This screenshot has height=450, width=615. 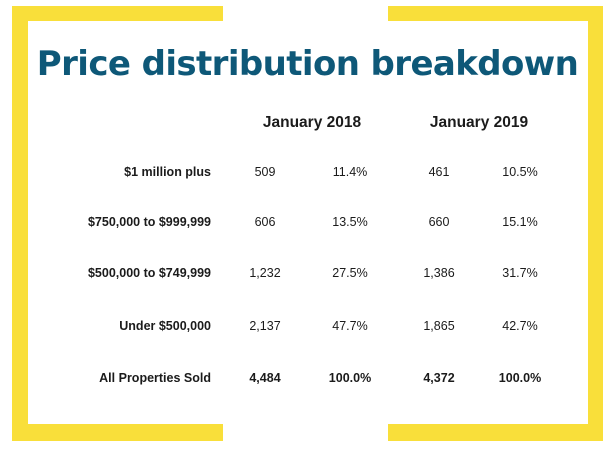 I want to click on row-label: $750,000 to $999,999, so click(x=149, y=222).